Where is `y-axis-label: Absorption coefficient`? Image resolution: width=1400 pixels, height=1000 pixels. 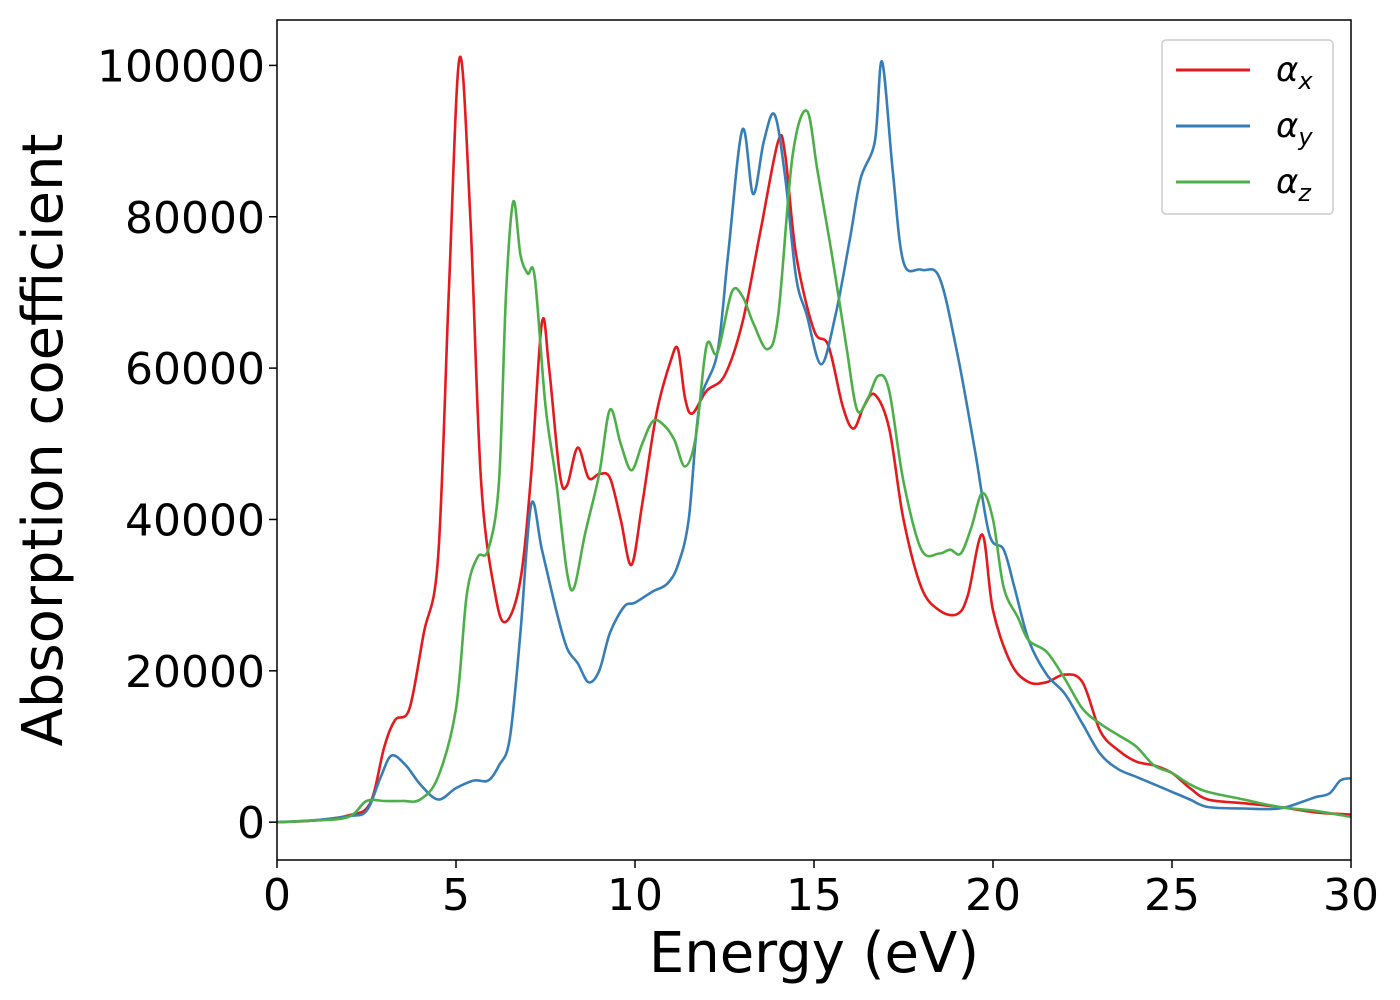 y-axis-label: Absorption coefficient is located at coordinates (43, 440).